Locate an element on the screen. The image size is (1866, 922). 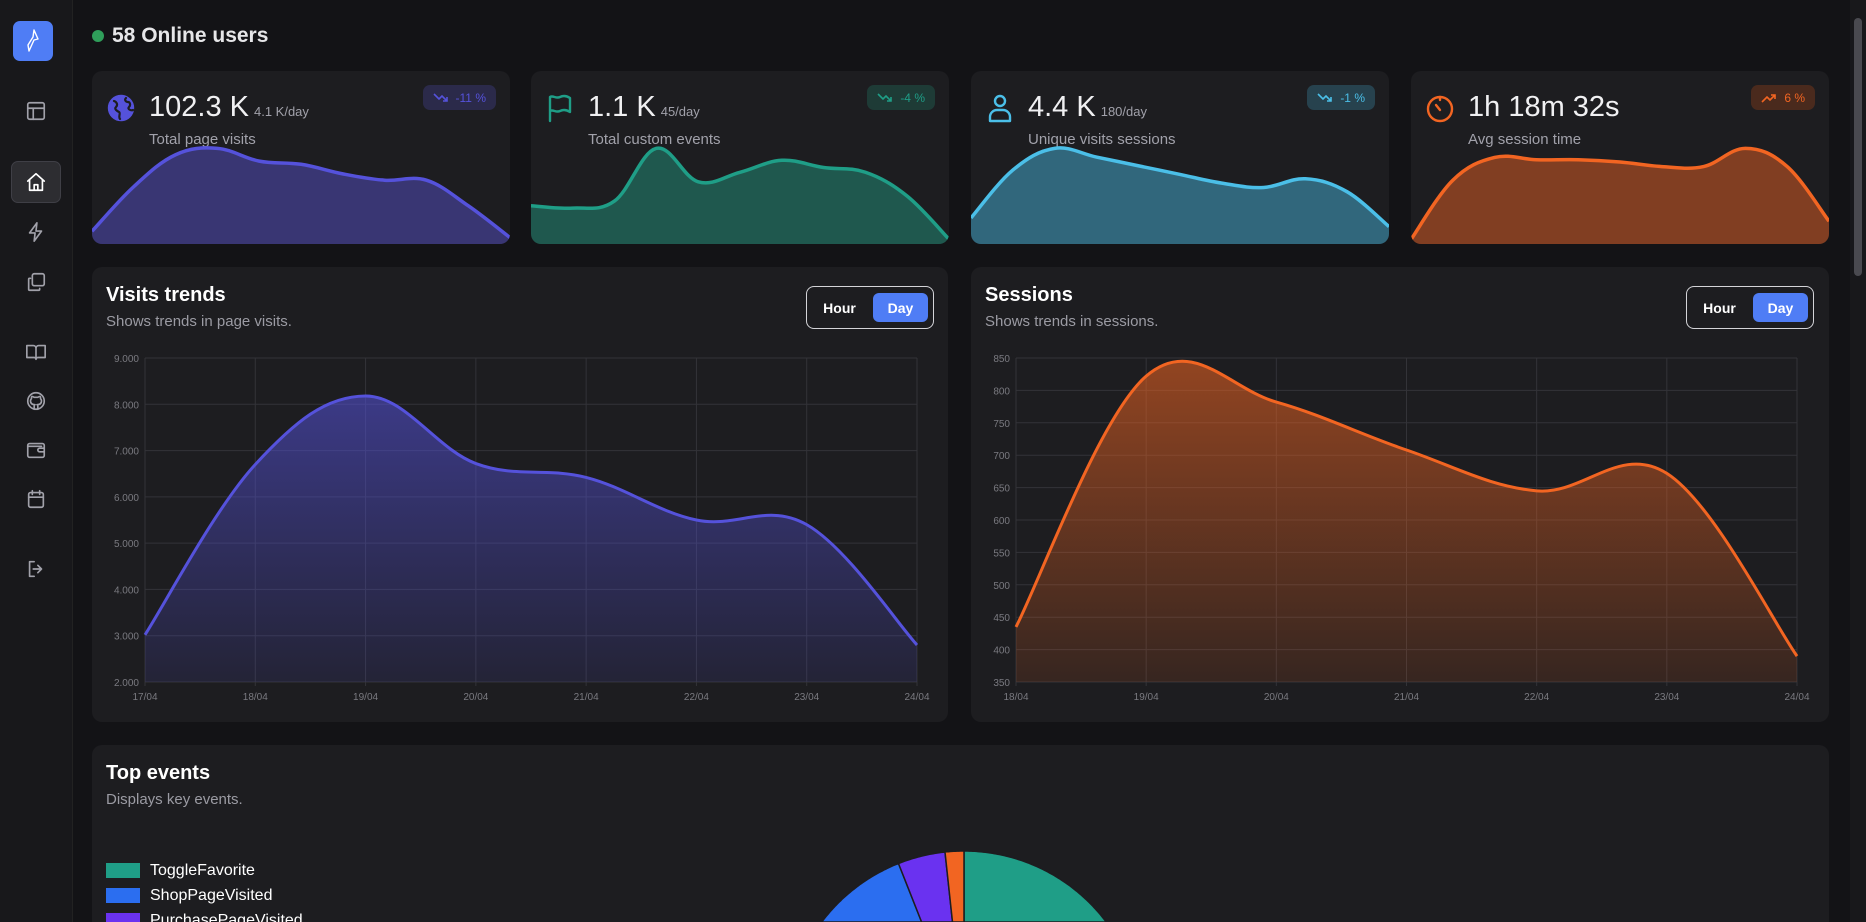
copy-icon is located at coordinates (36, 282).